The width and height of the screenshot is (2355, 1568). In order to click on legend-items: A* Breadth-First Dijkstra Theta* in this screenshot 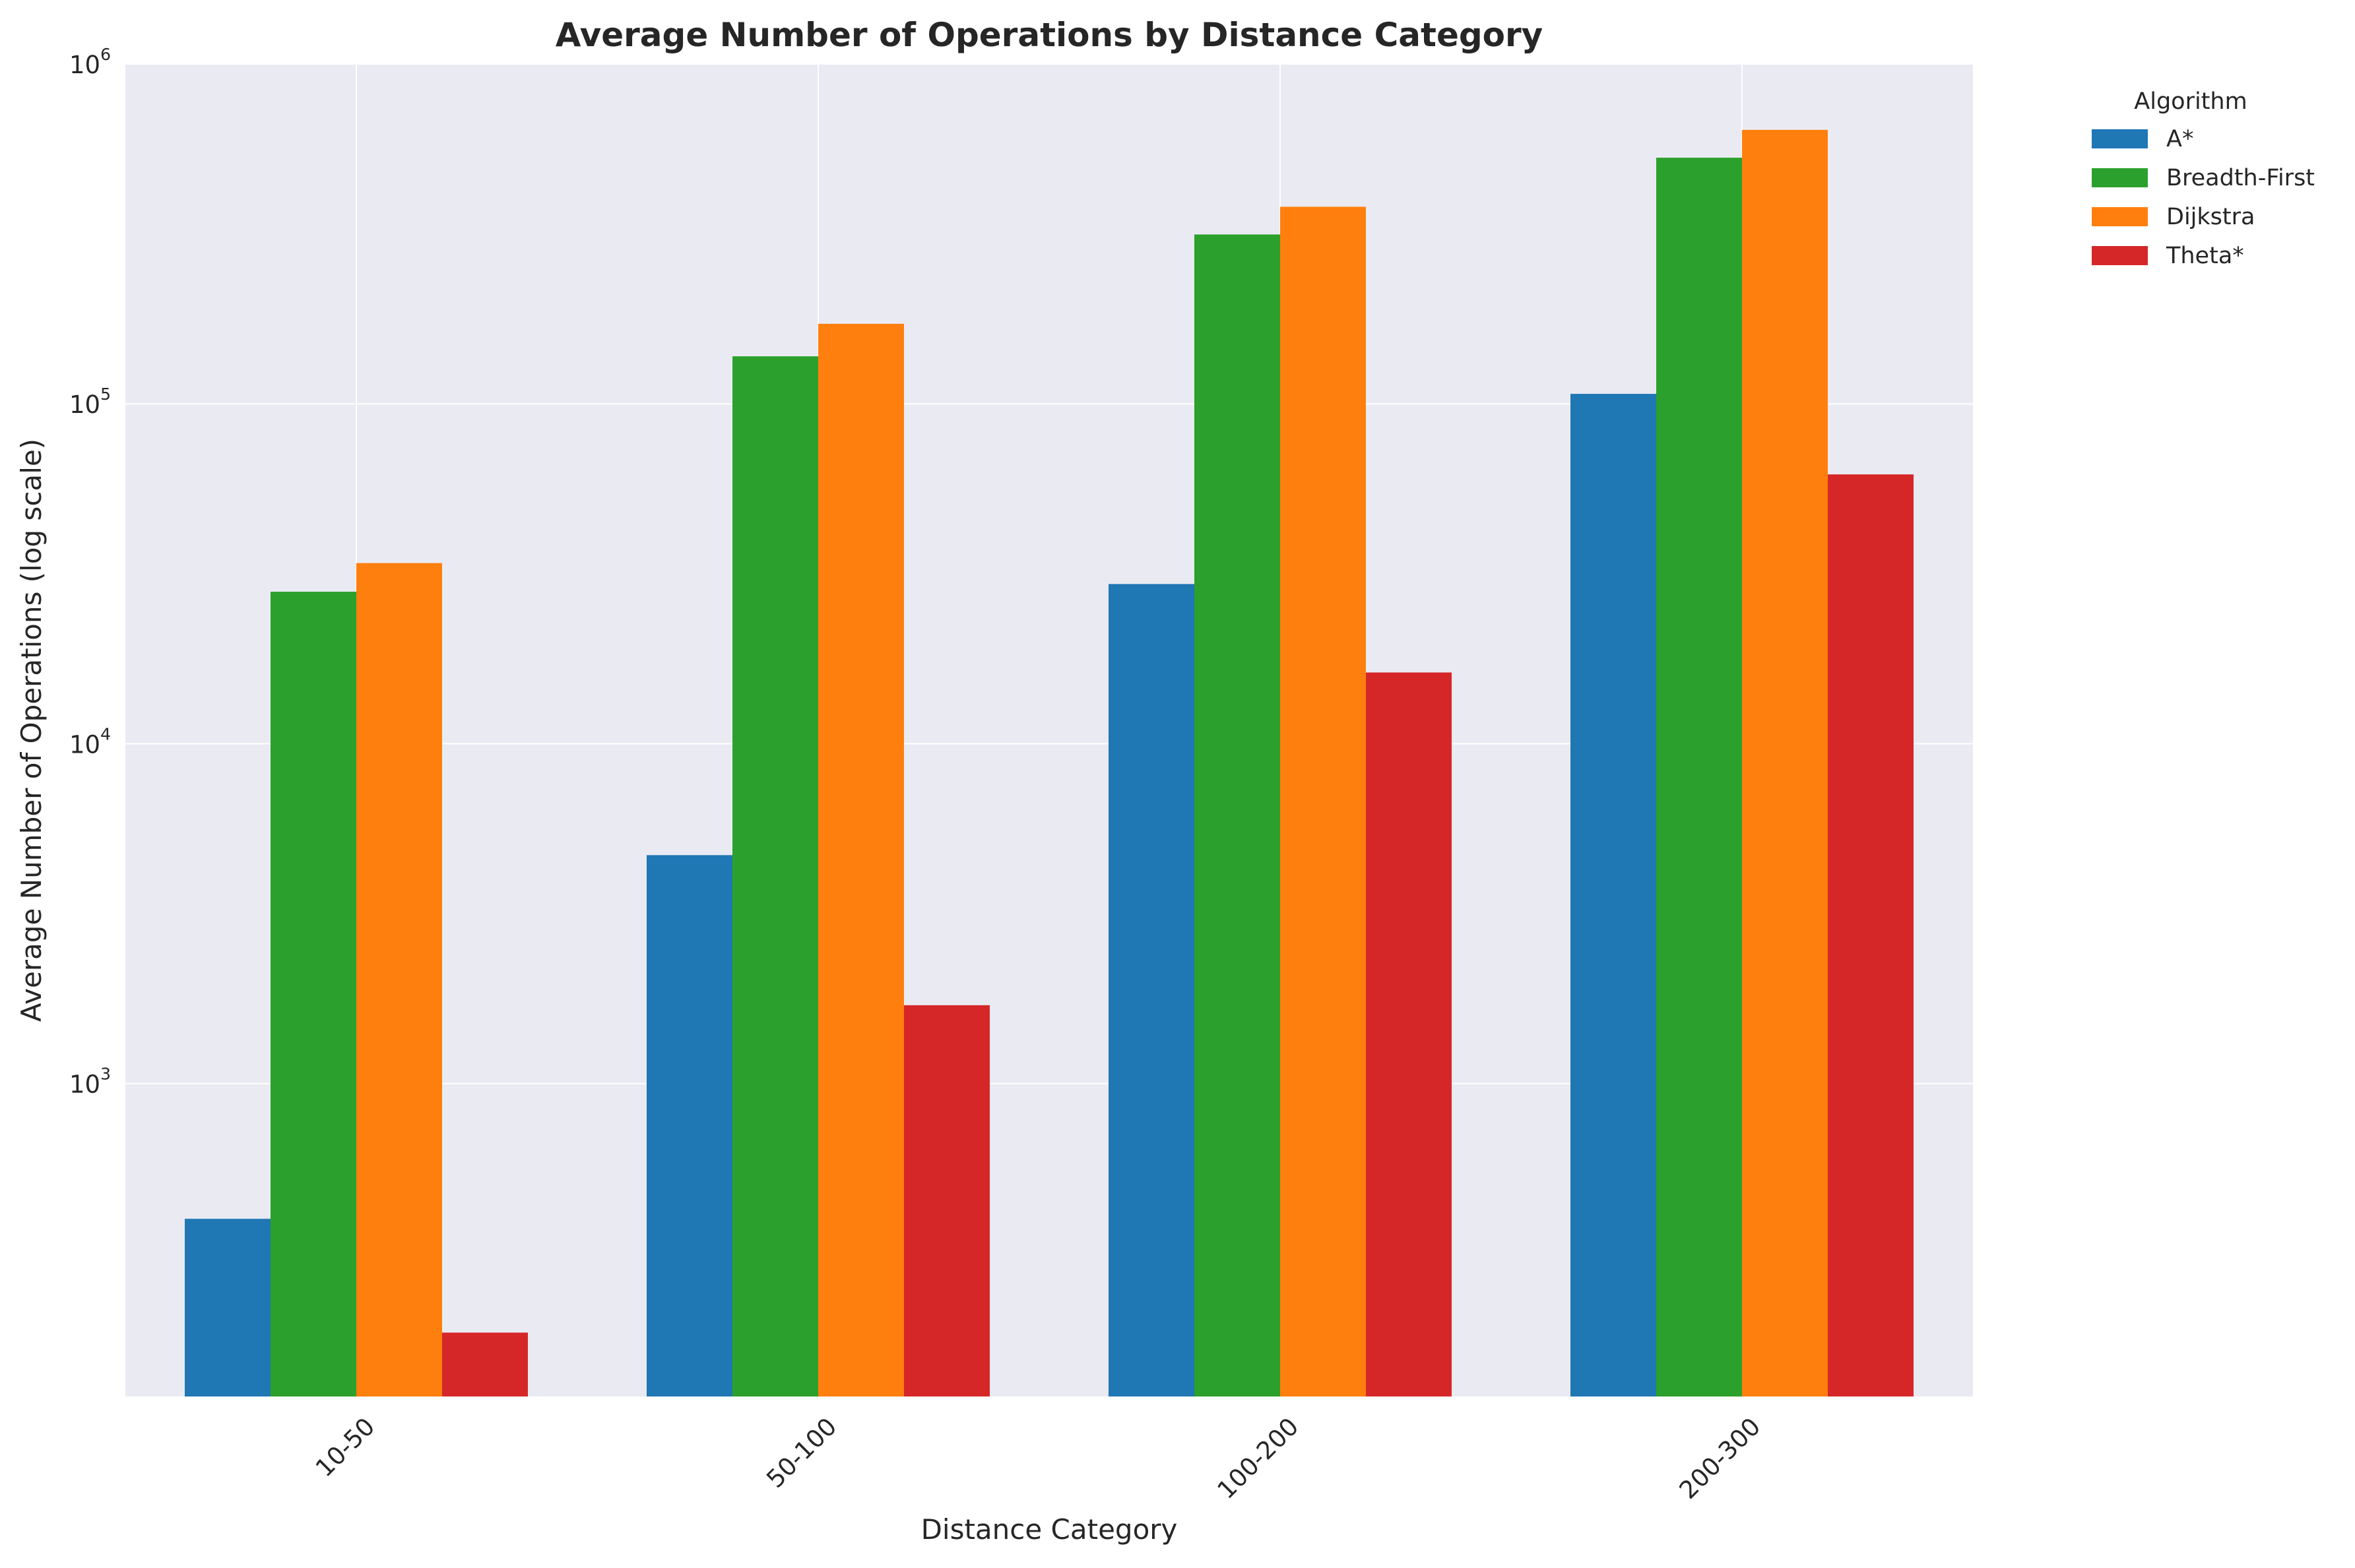, I will do `click(2204, 197)`.